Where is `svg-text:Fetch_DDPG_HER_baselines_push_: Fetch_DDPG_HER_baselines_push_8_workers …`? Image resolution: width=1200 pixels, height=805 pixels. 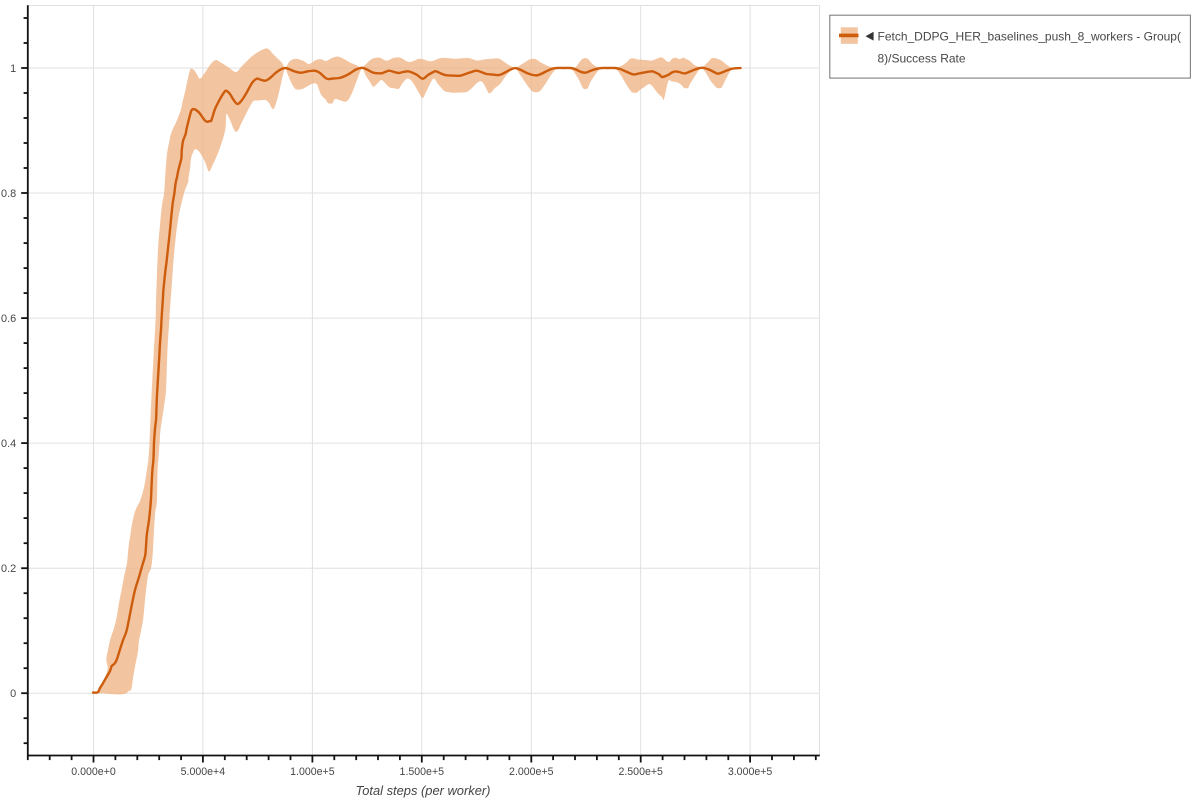
svg-text:Fetch_DDPG_HER_baselines_push_: Fetch_DDPG_HER_baselines_push_8_workers … is located at coordinates (1029, 37).